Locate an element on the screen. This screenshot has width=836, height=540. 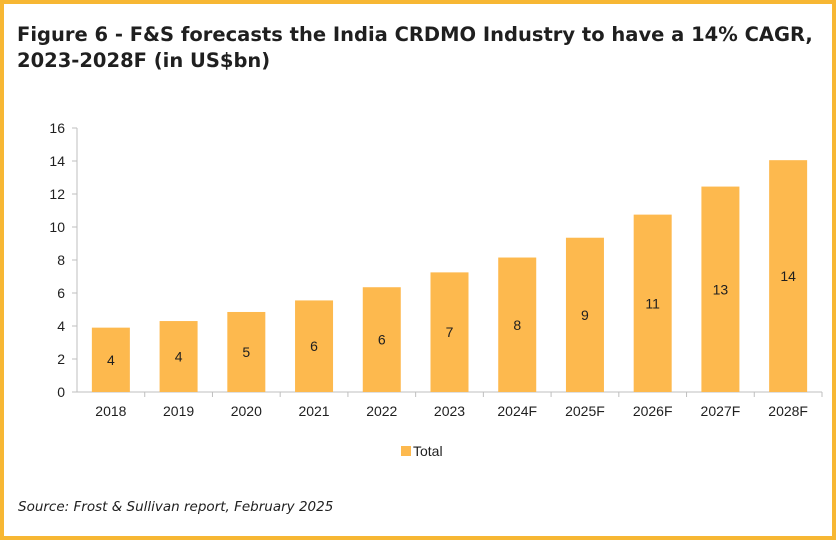
legend-swatch is located at coordinates (406, 451).